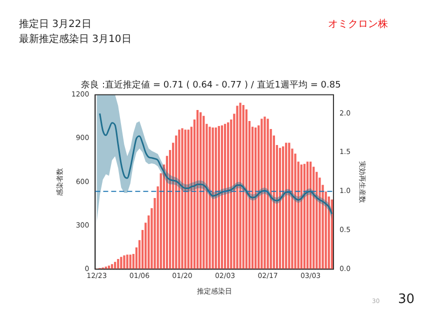  What do you see at coordinates (75, 39) in the screenshot?
I see `text: 最新推定感染日 3月10日` at bounding box center [75, 39].